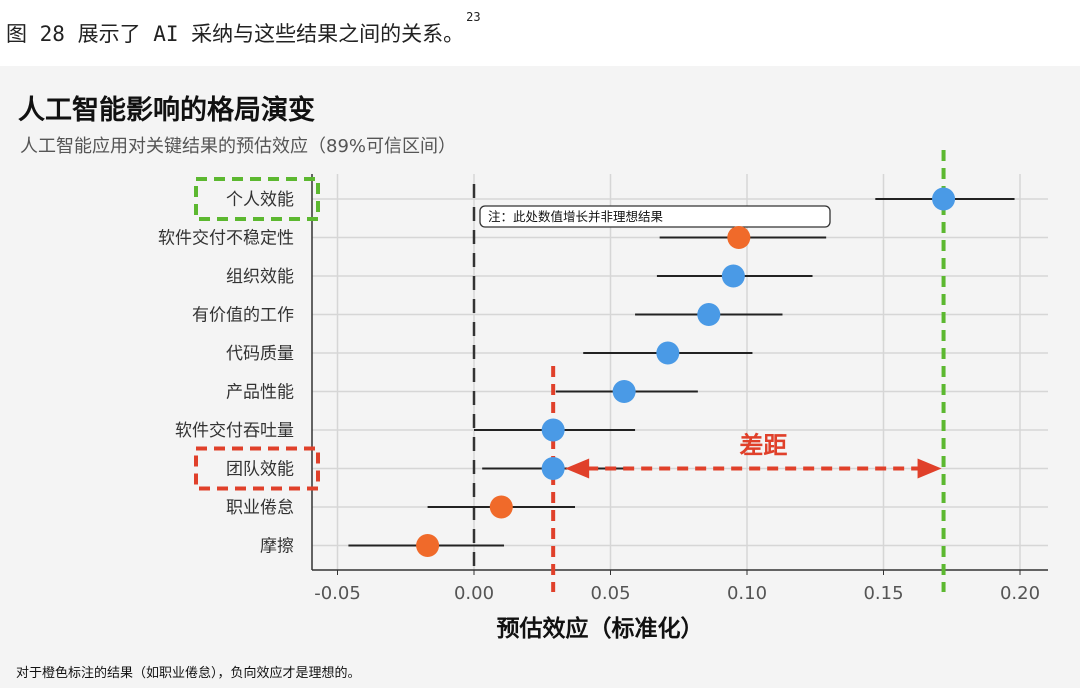 The image size is (1080, 688). Describe the element at coordinates (260, 508) in the screenshot. I see `row-label: 职业倦怠` at that location.